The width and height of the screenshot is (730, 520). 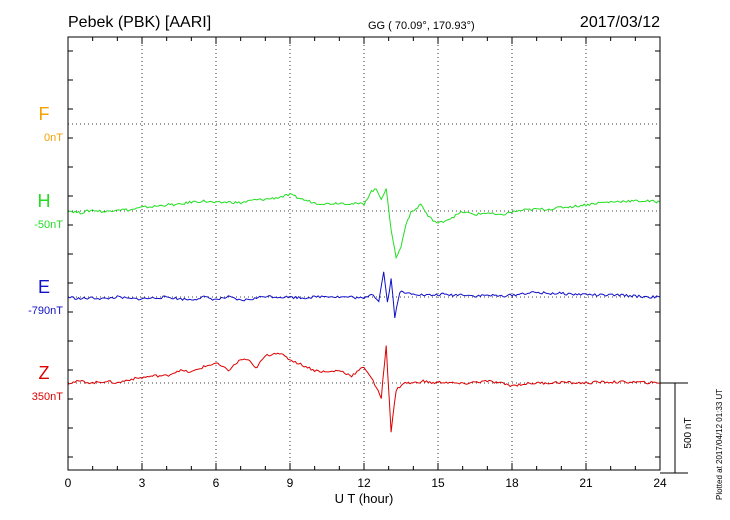 What do you see at coordinates (438, 483) in the screenshot?
I see `x-tick-label: 15` at bounding box center [438, 483].